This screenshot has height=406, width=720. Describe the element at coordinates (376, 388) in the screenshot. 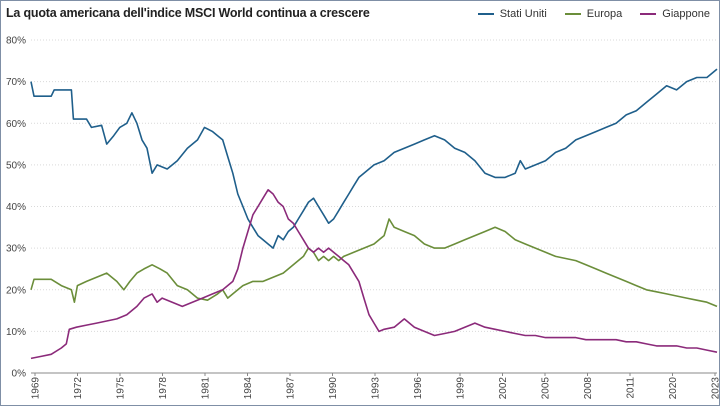

I see `x-tick-label-8: 1993` at that location.